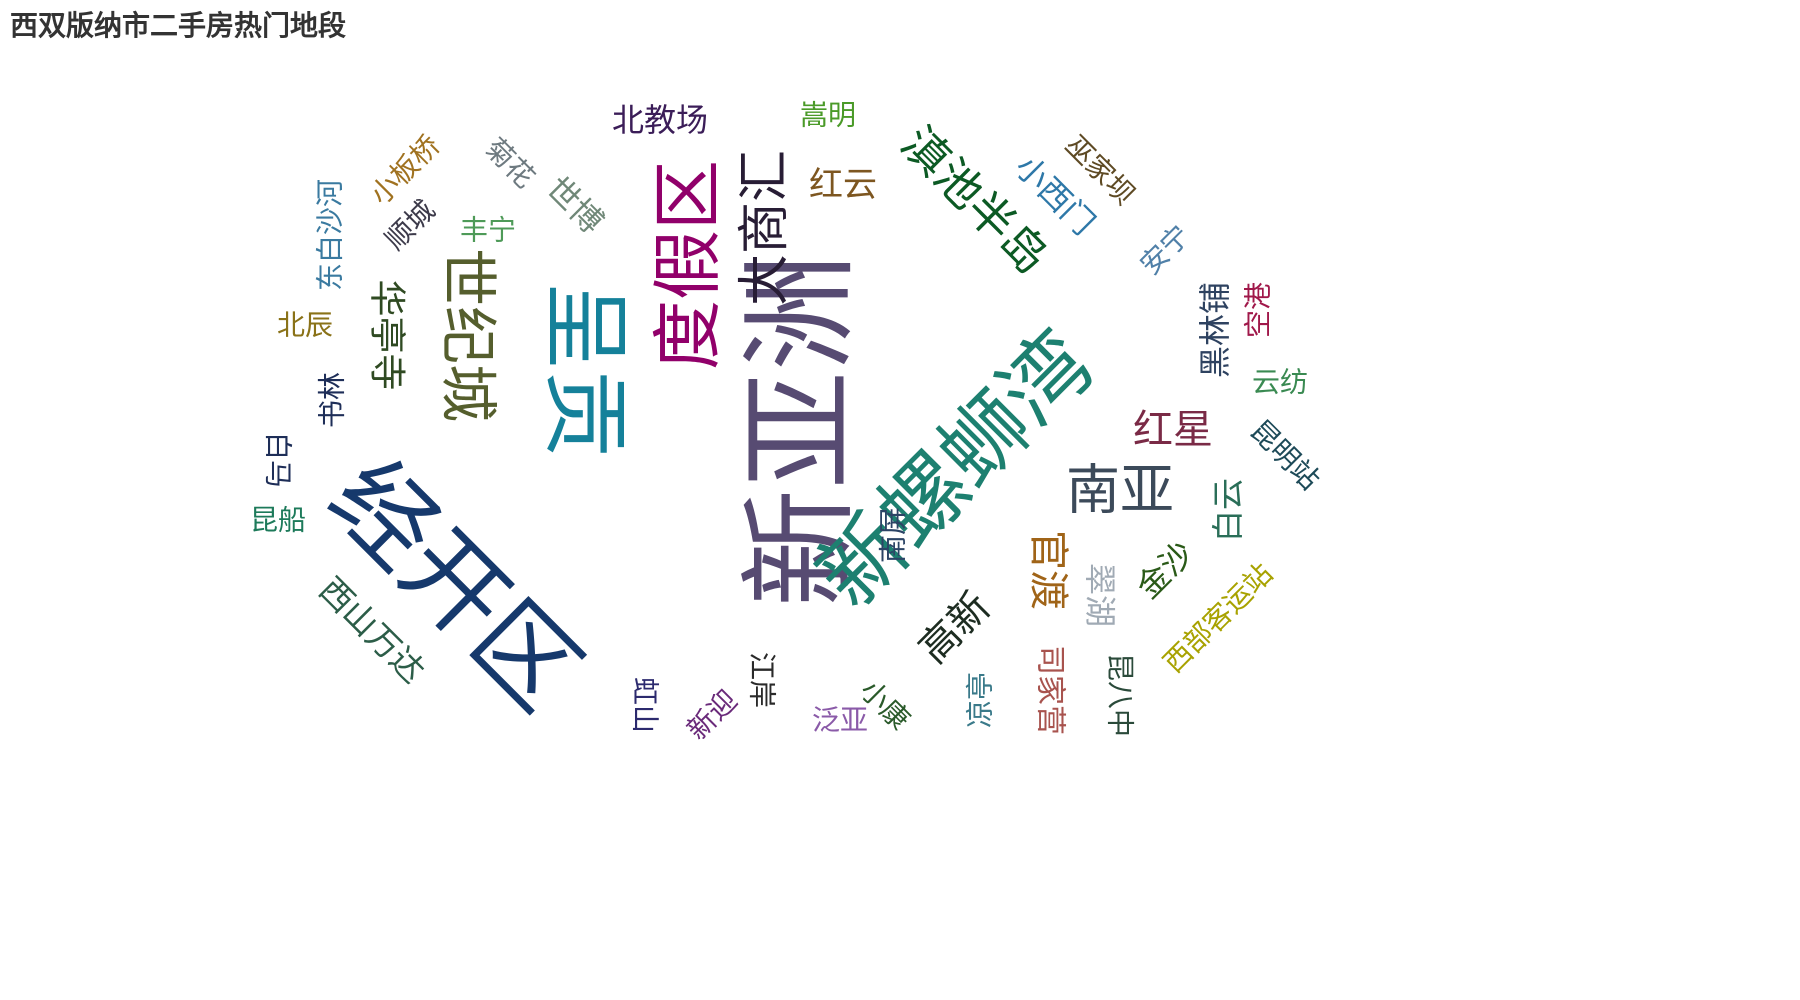 The height and width of the screenshot is (1000, 1800). Describe the element at coordinates (1280, 382) in the screenshot. I see `cloud-word: 云纺` at that location.